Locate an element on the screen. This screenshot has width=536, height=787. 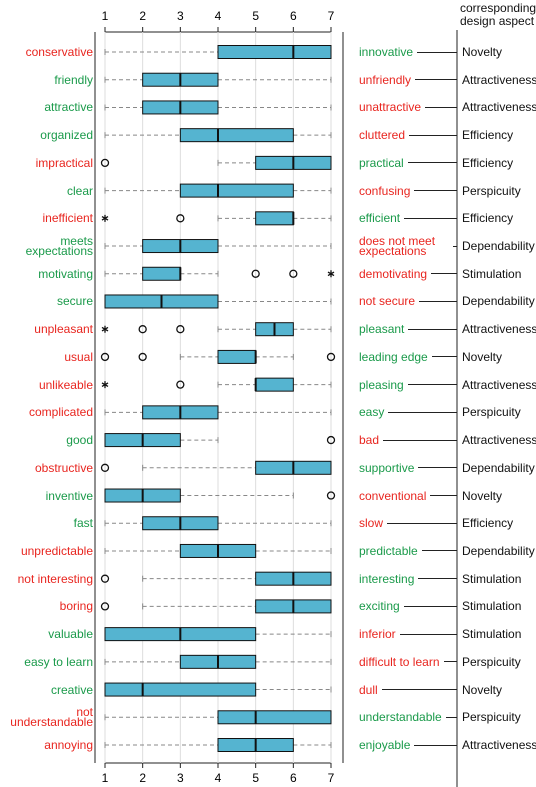
left-label: obstructive is located at coordinates (63, 467).